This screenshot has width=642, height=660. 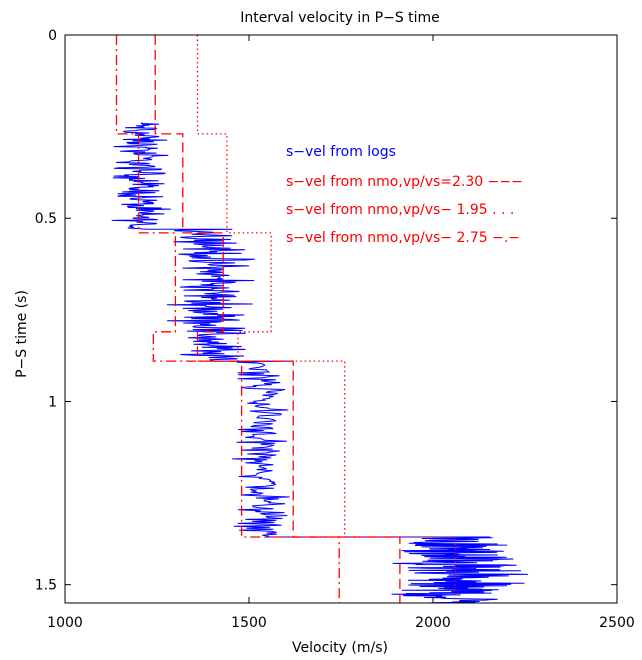 I want to click on y-axis-title: P−S time (s), so click(x=22, y=334).